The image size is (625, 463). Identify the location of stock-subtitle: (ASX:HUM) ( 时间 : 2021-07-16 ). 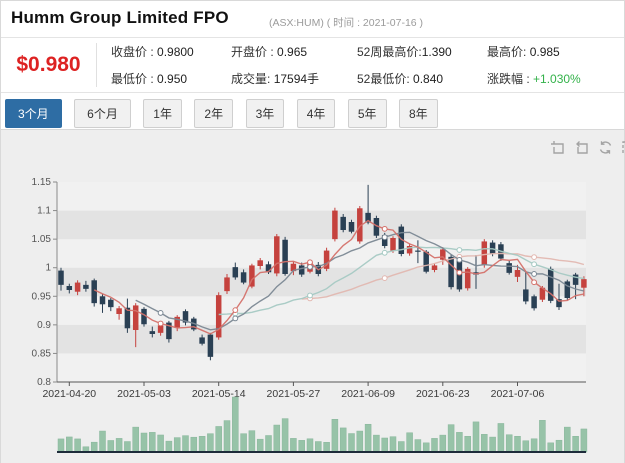
(346, 23).